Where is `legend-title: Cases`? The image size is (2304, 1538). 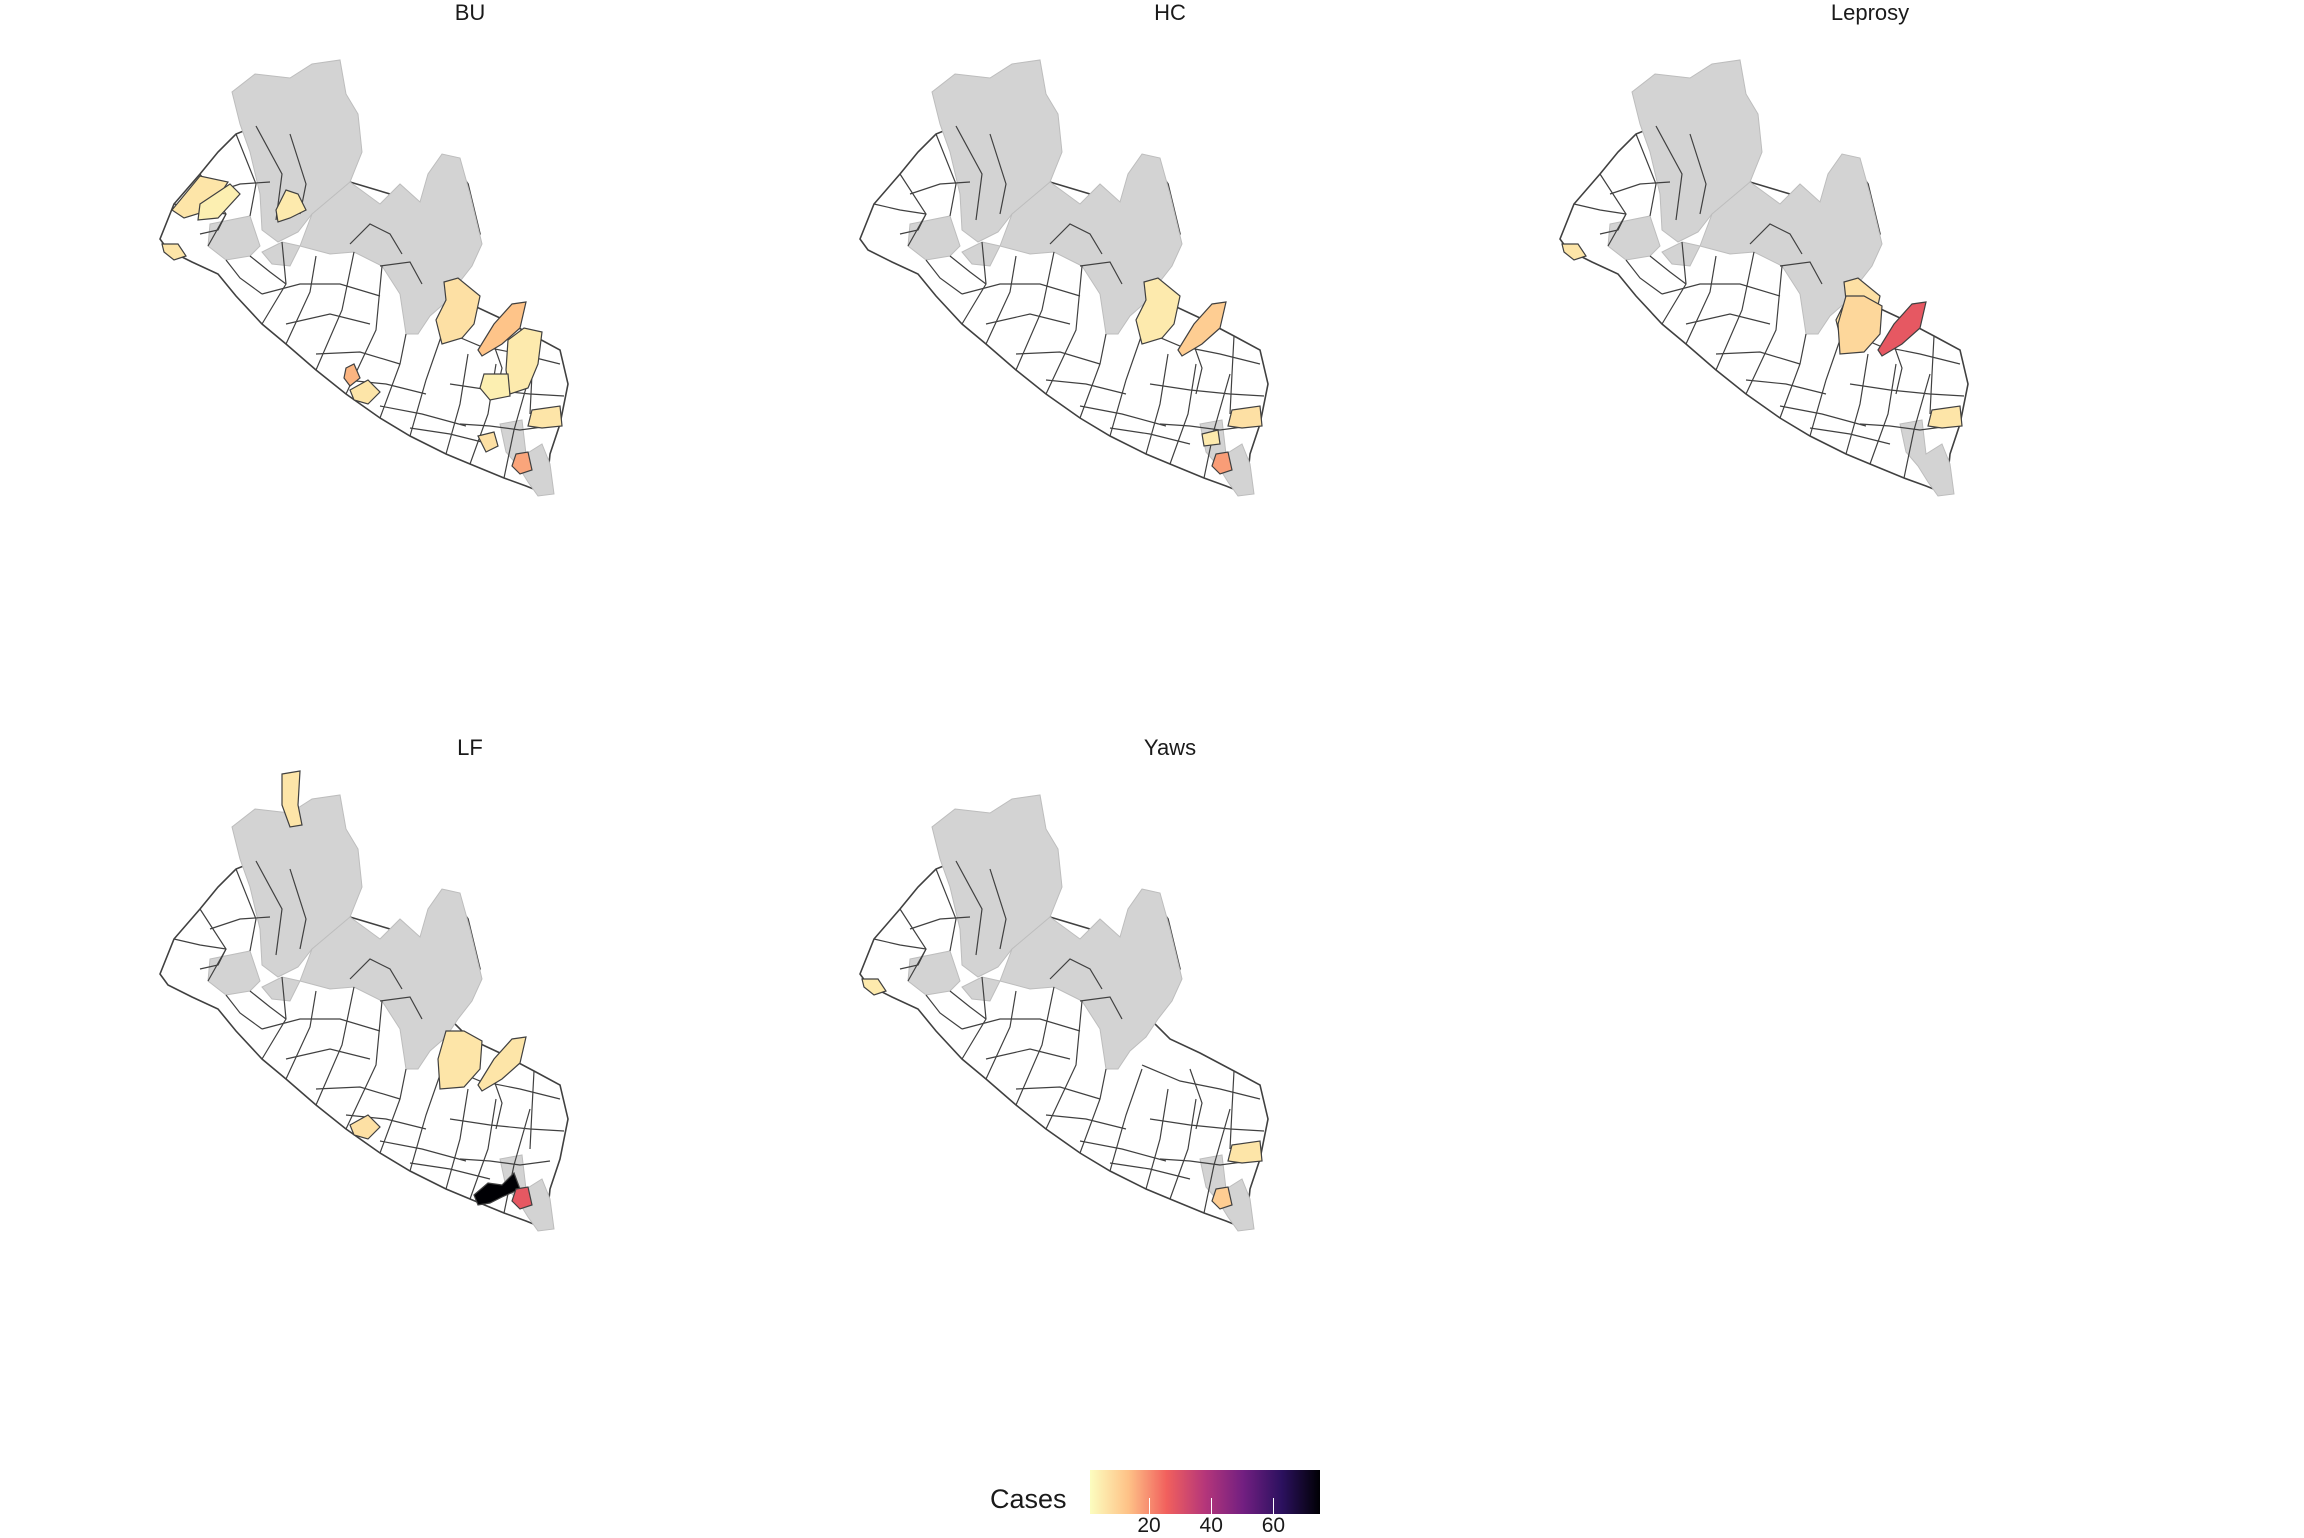
legend-title: Cases is located at coordinates (1028, 1499).